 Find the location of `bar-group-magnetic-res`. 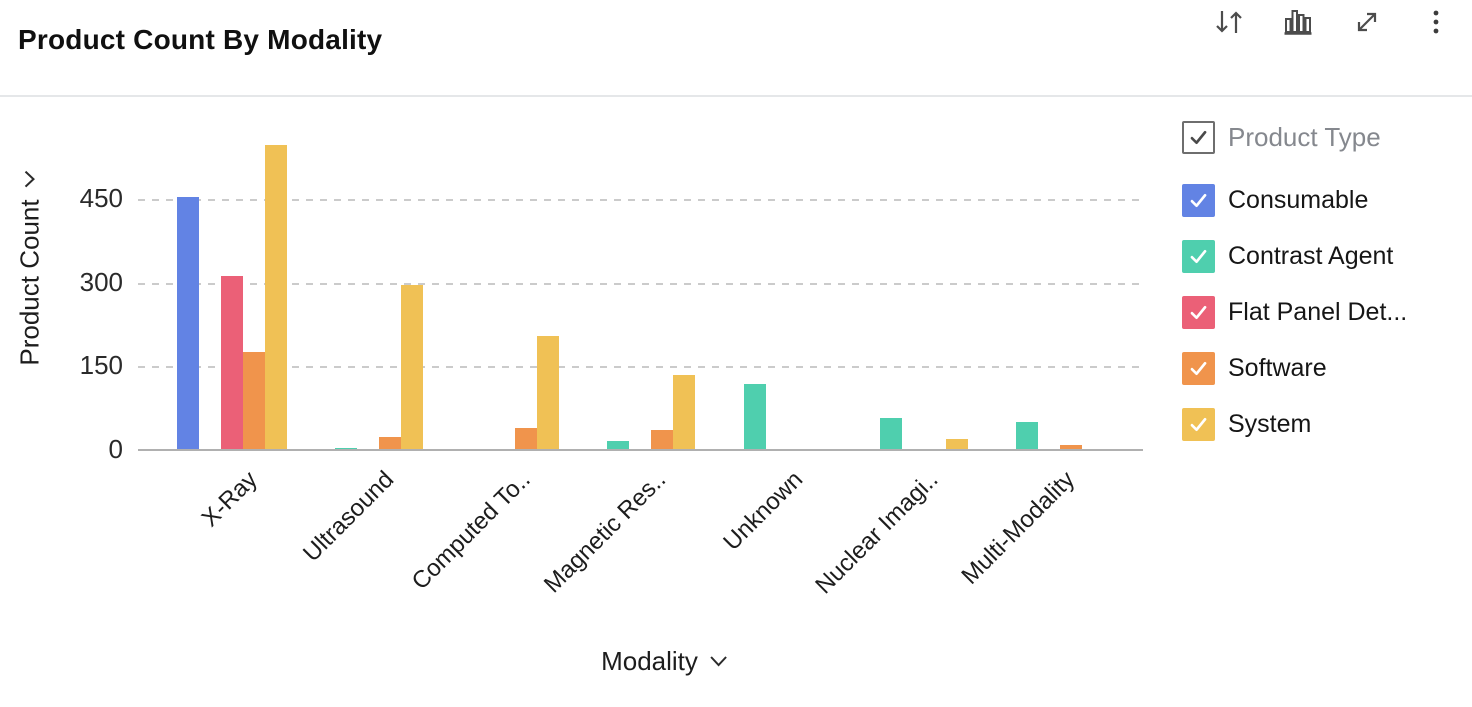

bar-group-magnetic-res is located at coordinates (640, 284).